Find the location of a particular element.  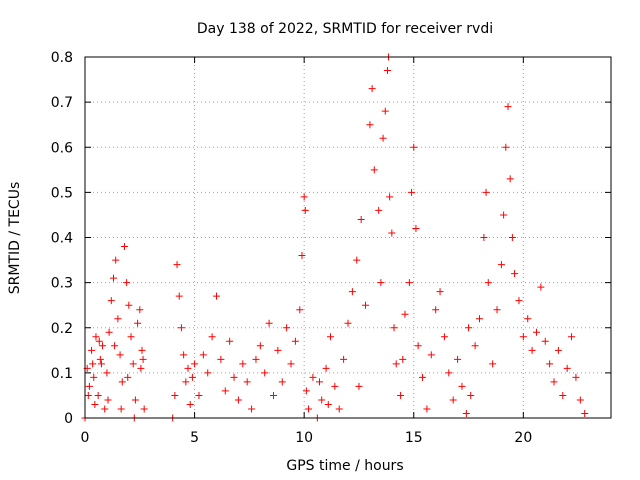

x-tick-label: 10 is located at coordinates (304, 438).